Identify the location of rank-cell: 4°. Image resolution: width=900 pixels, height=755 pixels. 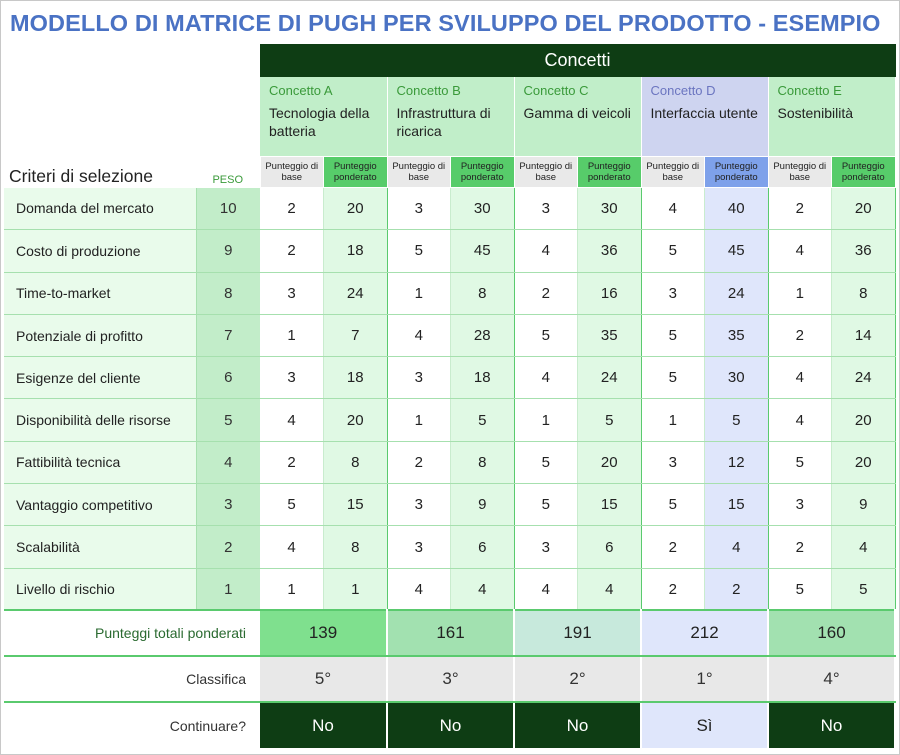
(832, 680).